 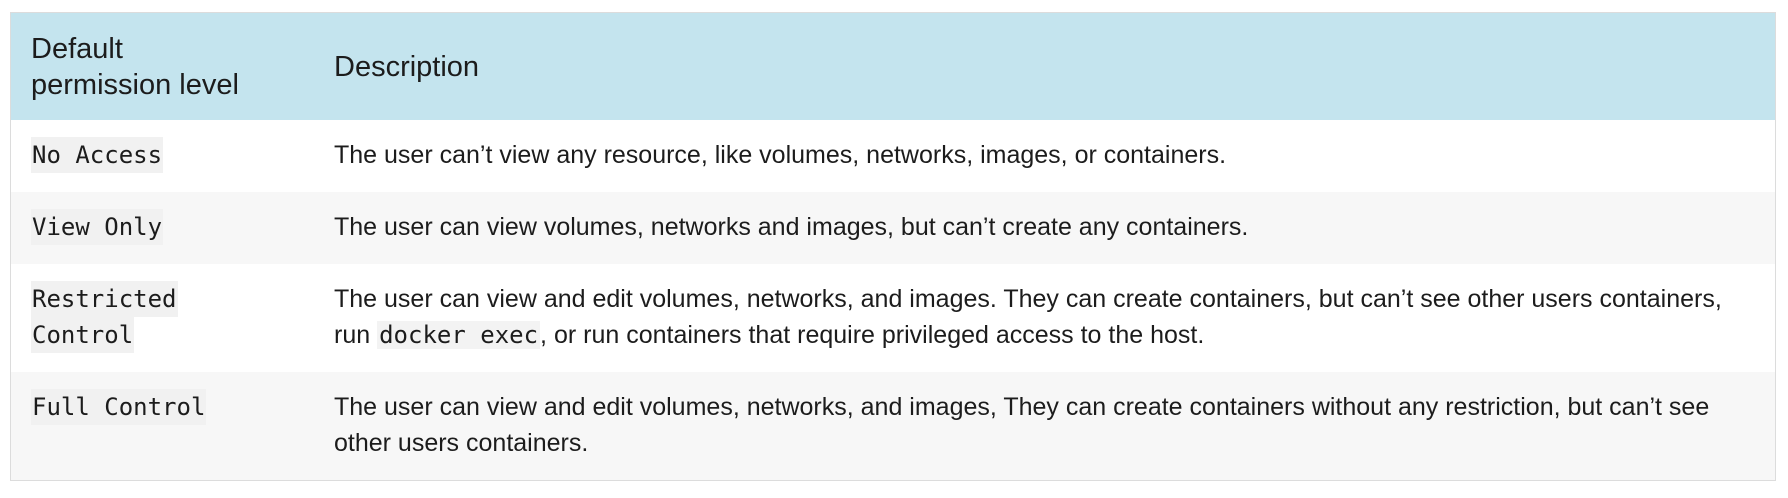 I want to click on permission-level-restricted-control-line1: Restricted, so click(x=104, y=299).